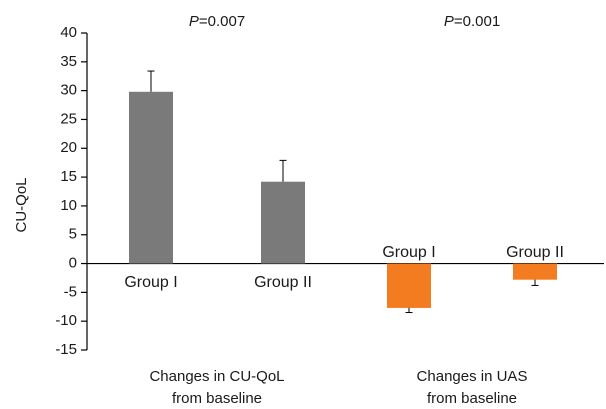  What do you see at coordinates (68, 32) in the screenshot?
I see `y-tick-label: 40` at bounding box center [68, 32].